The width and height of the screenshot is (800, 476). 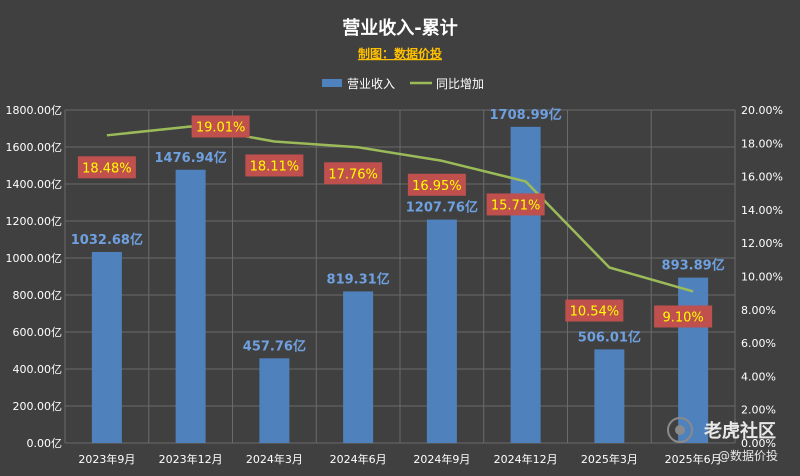 What do you see at coordinates (609, 337) in the screenshot?
I see `bar-data-label: 506.01亿` at bounding box center [609, 337].